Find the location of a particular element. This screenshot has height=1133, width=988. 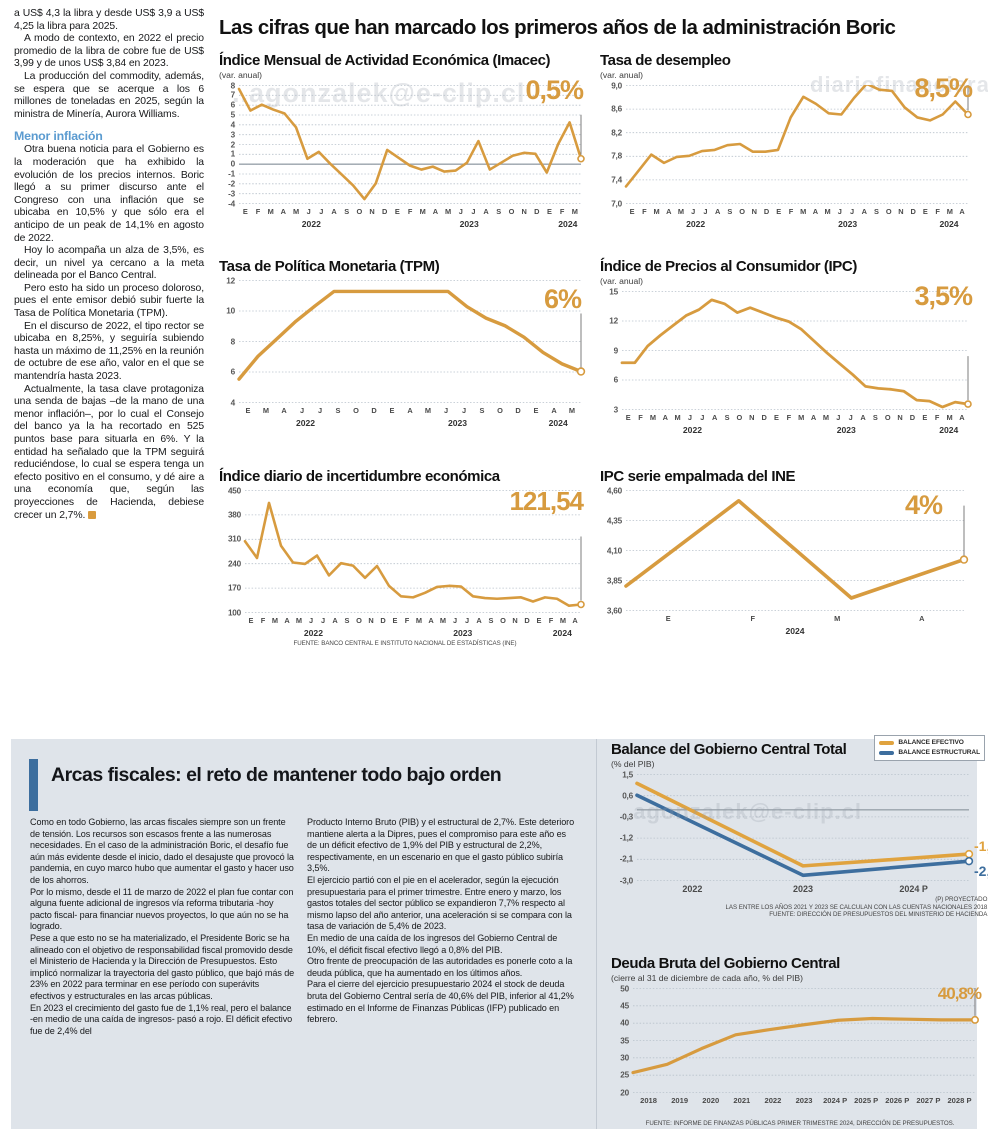

legend-item: BALANCE EFECTIVO is located at coordinates (929, 743).